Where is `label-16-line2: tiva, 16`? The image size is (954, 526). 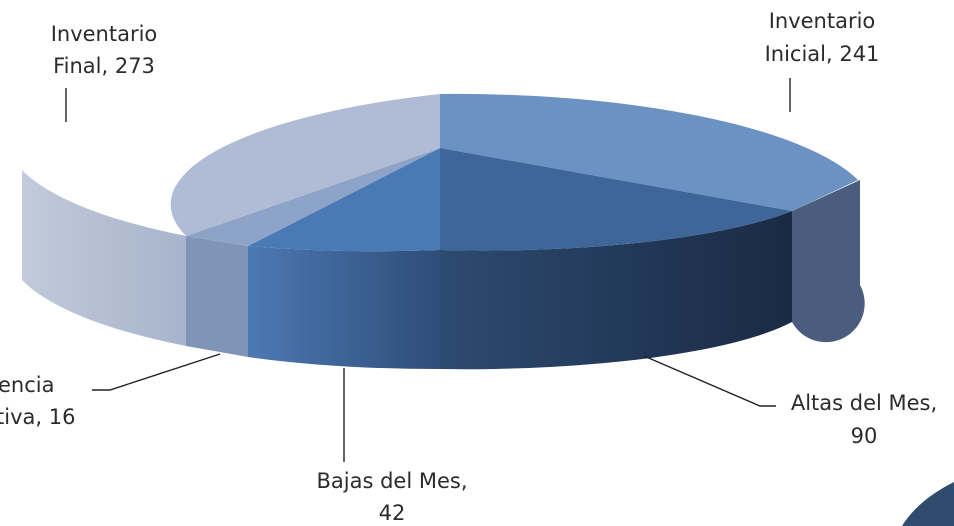
label-16-line2: tiva, 16 is located at coordinates (37, 417).